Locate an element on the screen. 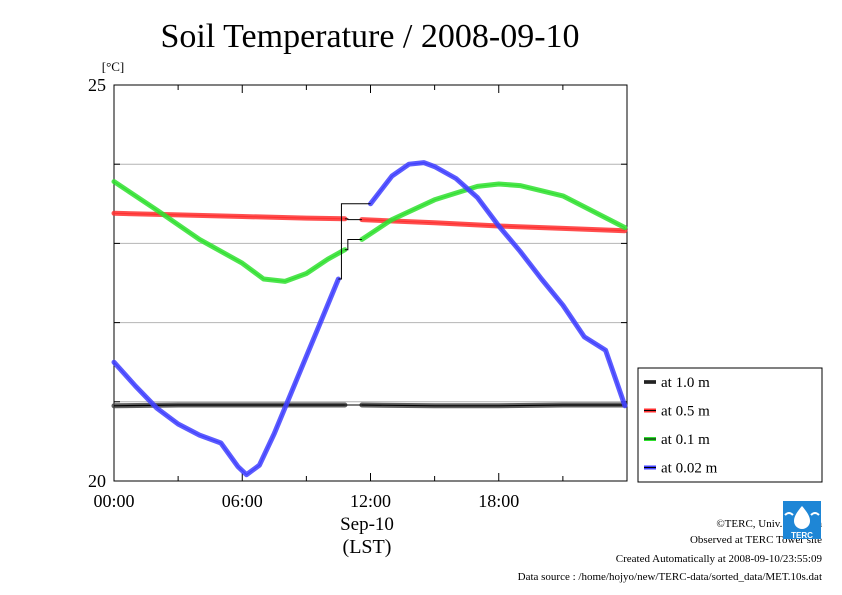 The image size is (842, 595). logo-lettering: TERC is located at coordinates (802, 535).